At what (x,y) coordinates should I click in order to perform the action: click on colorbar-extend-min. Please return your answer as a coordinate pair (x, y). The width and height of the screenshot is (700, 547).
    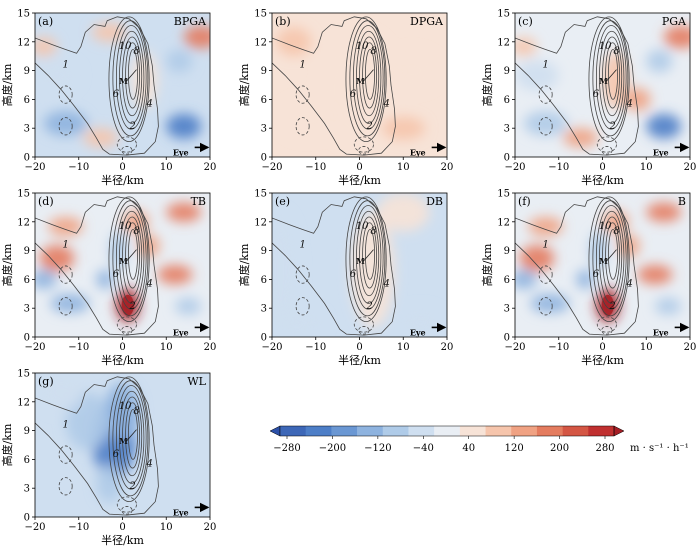
    Looking at the image, I should click on (275, 431).